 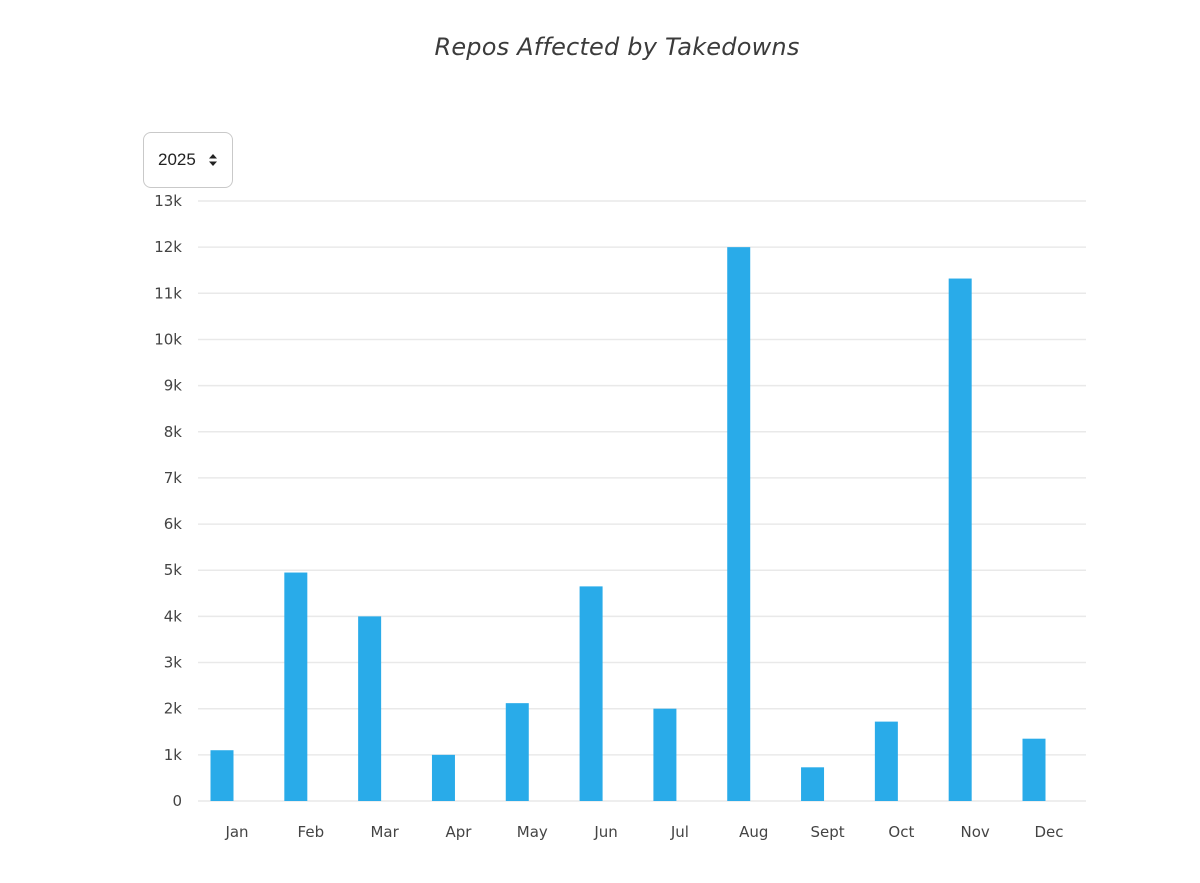 I want to click on chart-title: Repos Affected by Takedowns, so click(x=617, y=47).